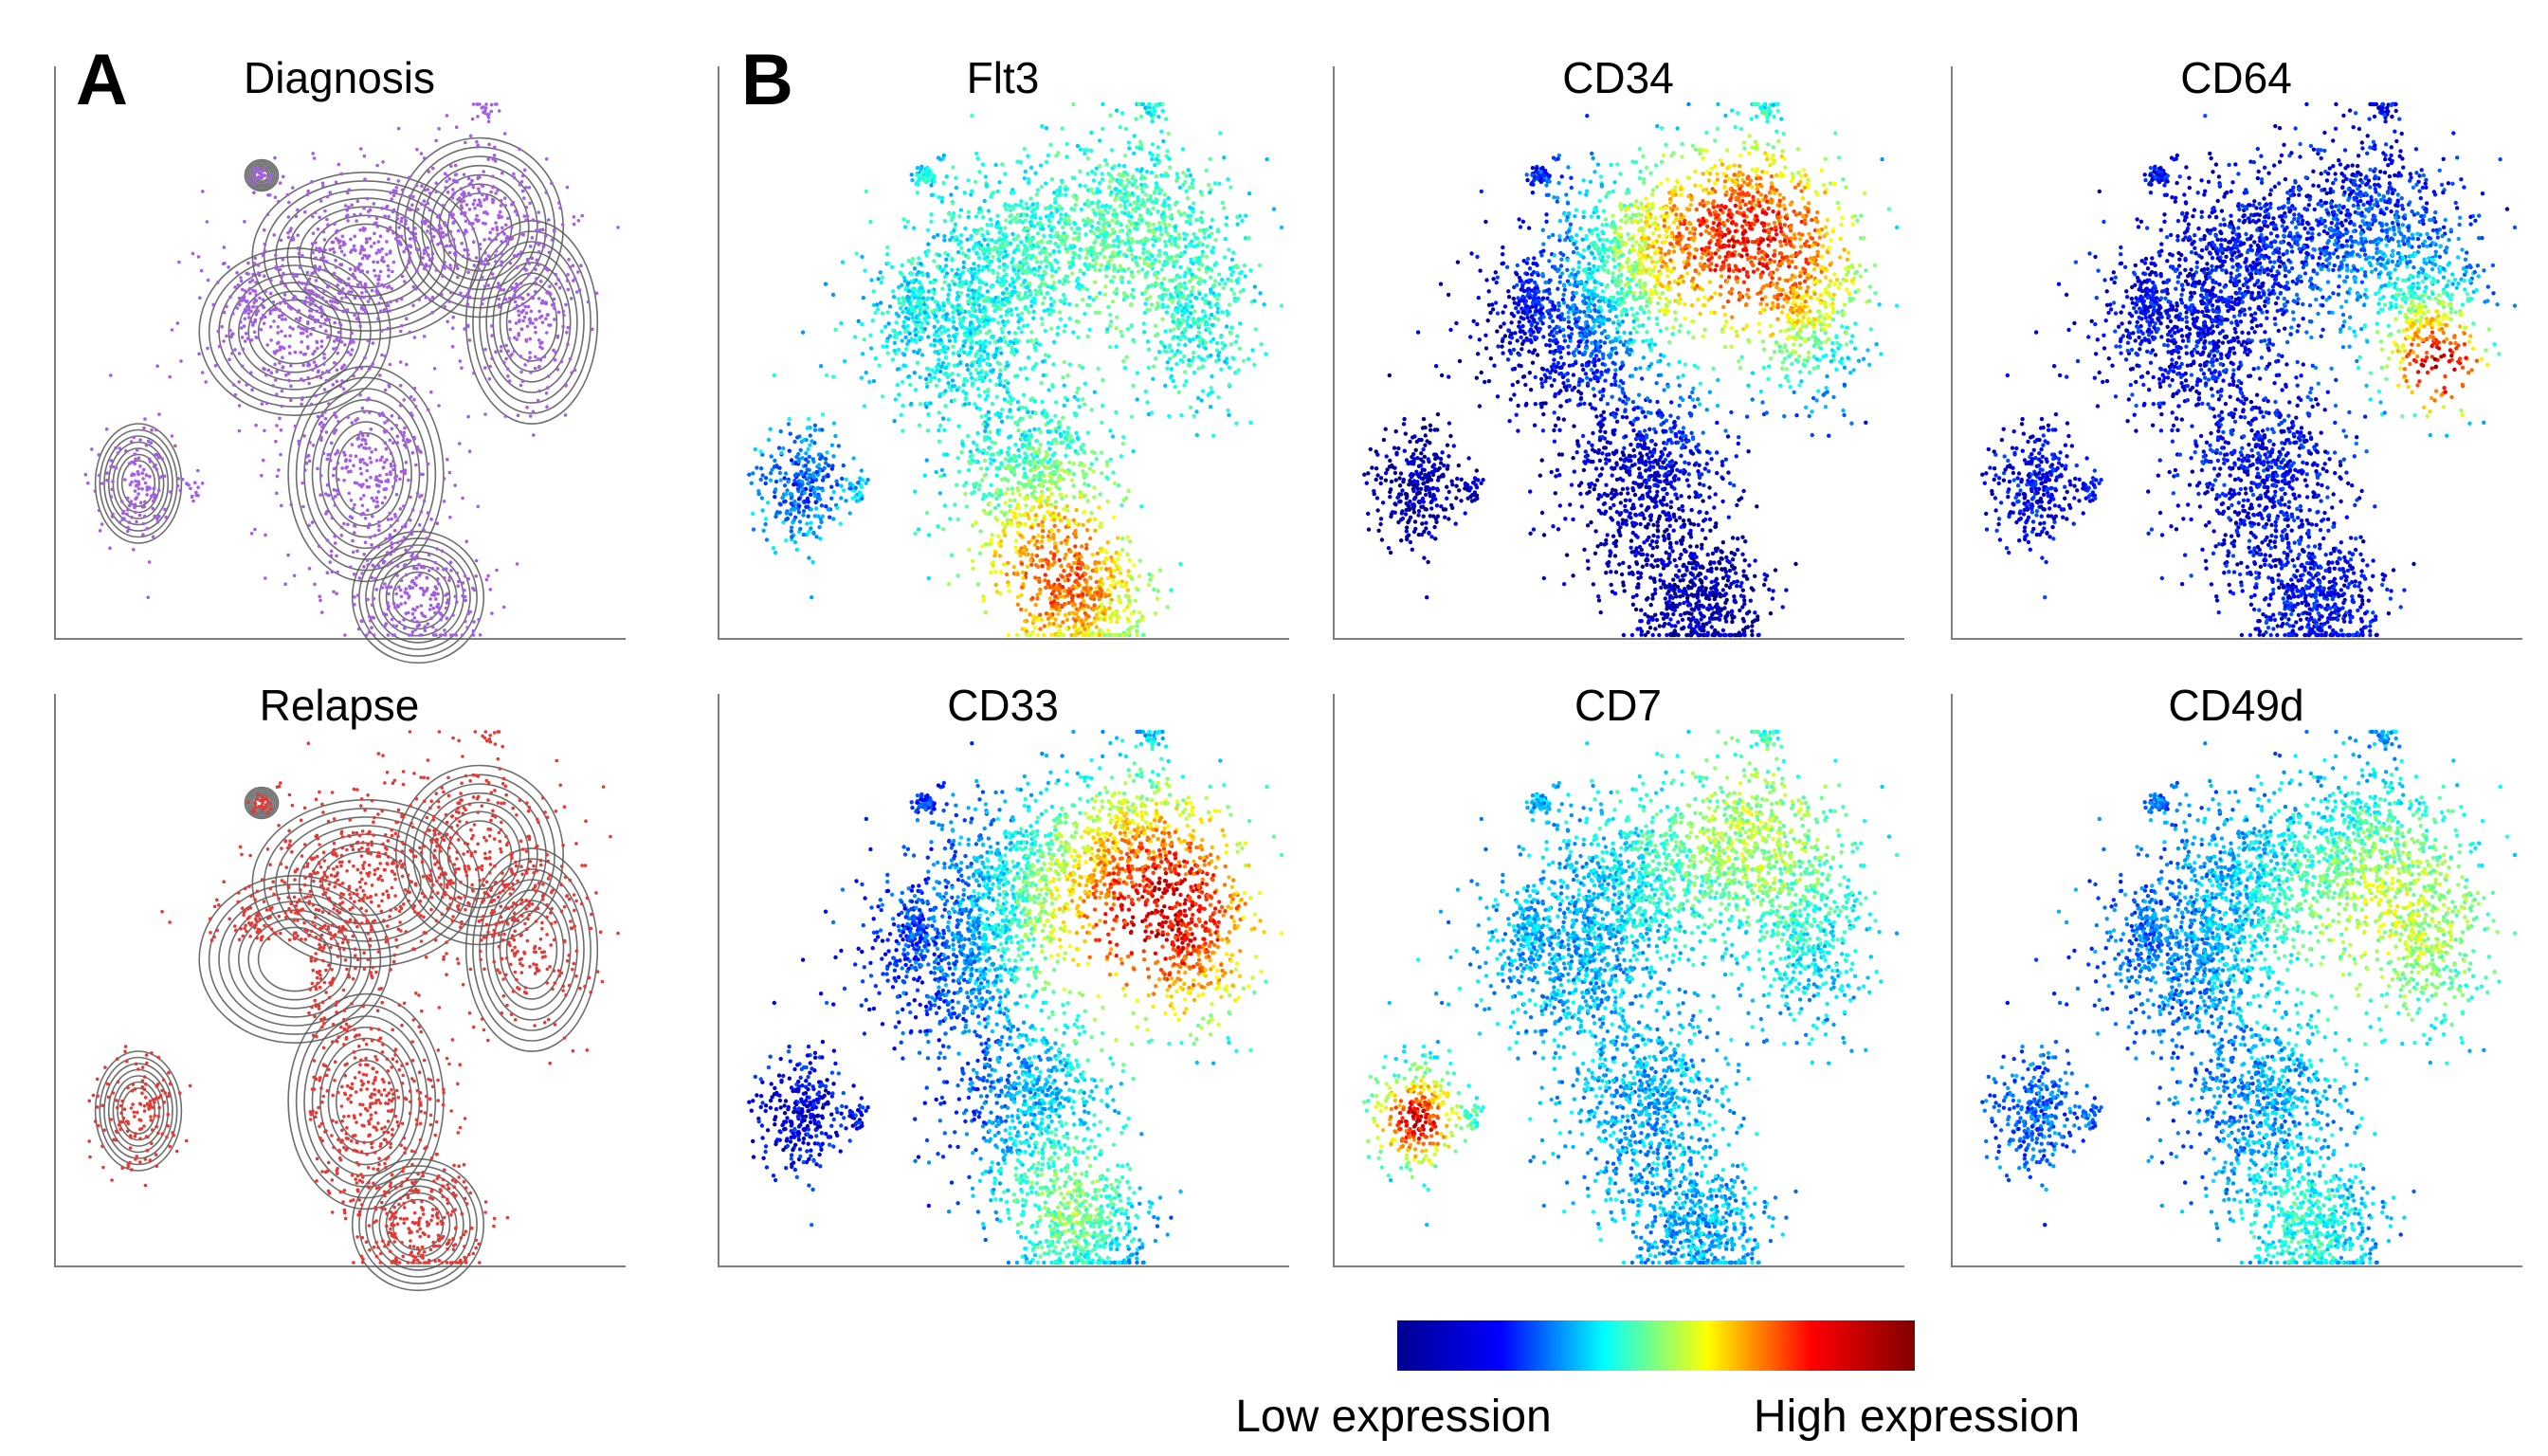  I want to click on axis-flt3, so click(1004, 352).